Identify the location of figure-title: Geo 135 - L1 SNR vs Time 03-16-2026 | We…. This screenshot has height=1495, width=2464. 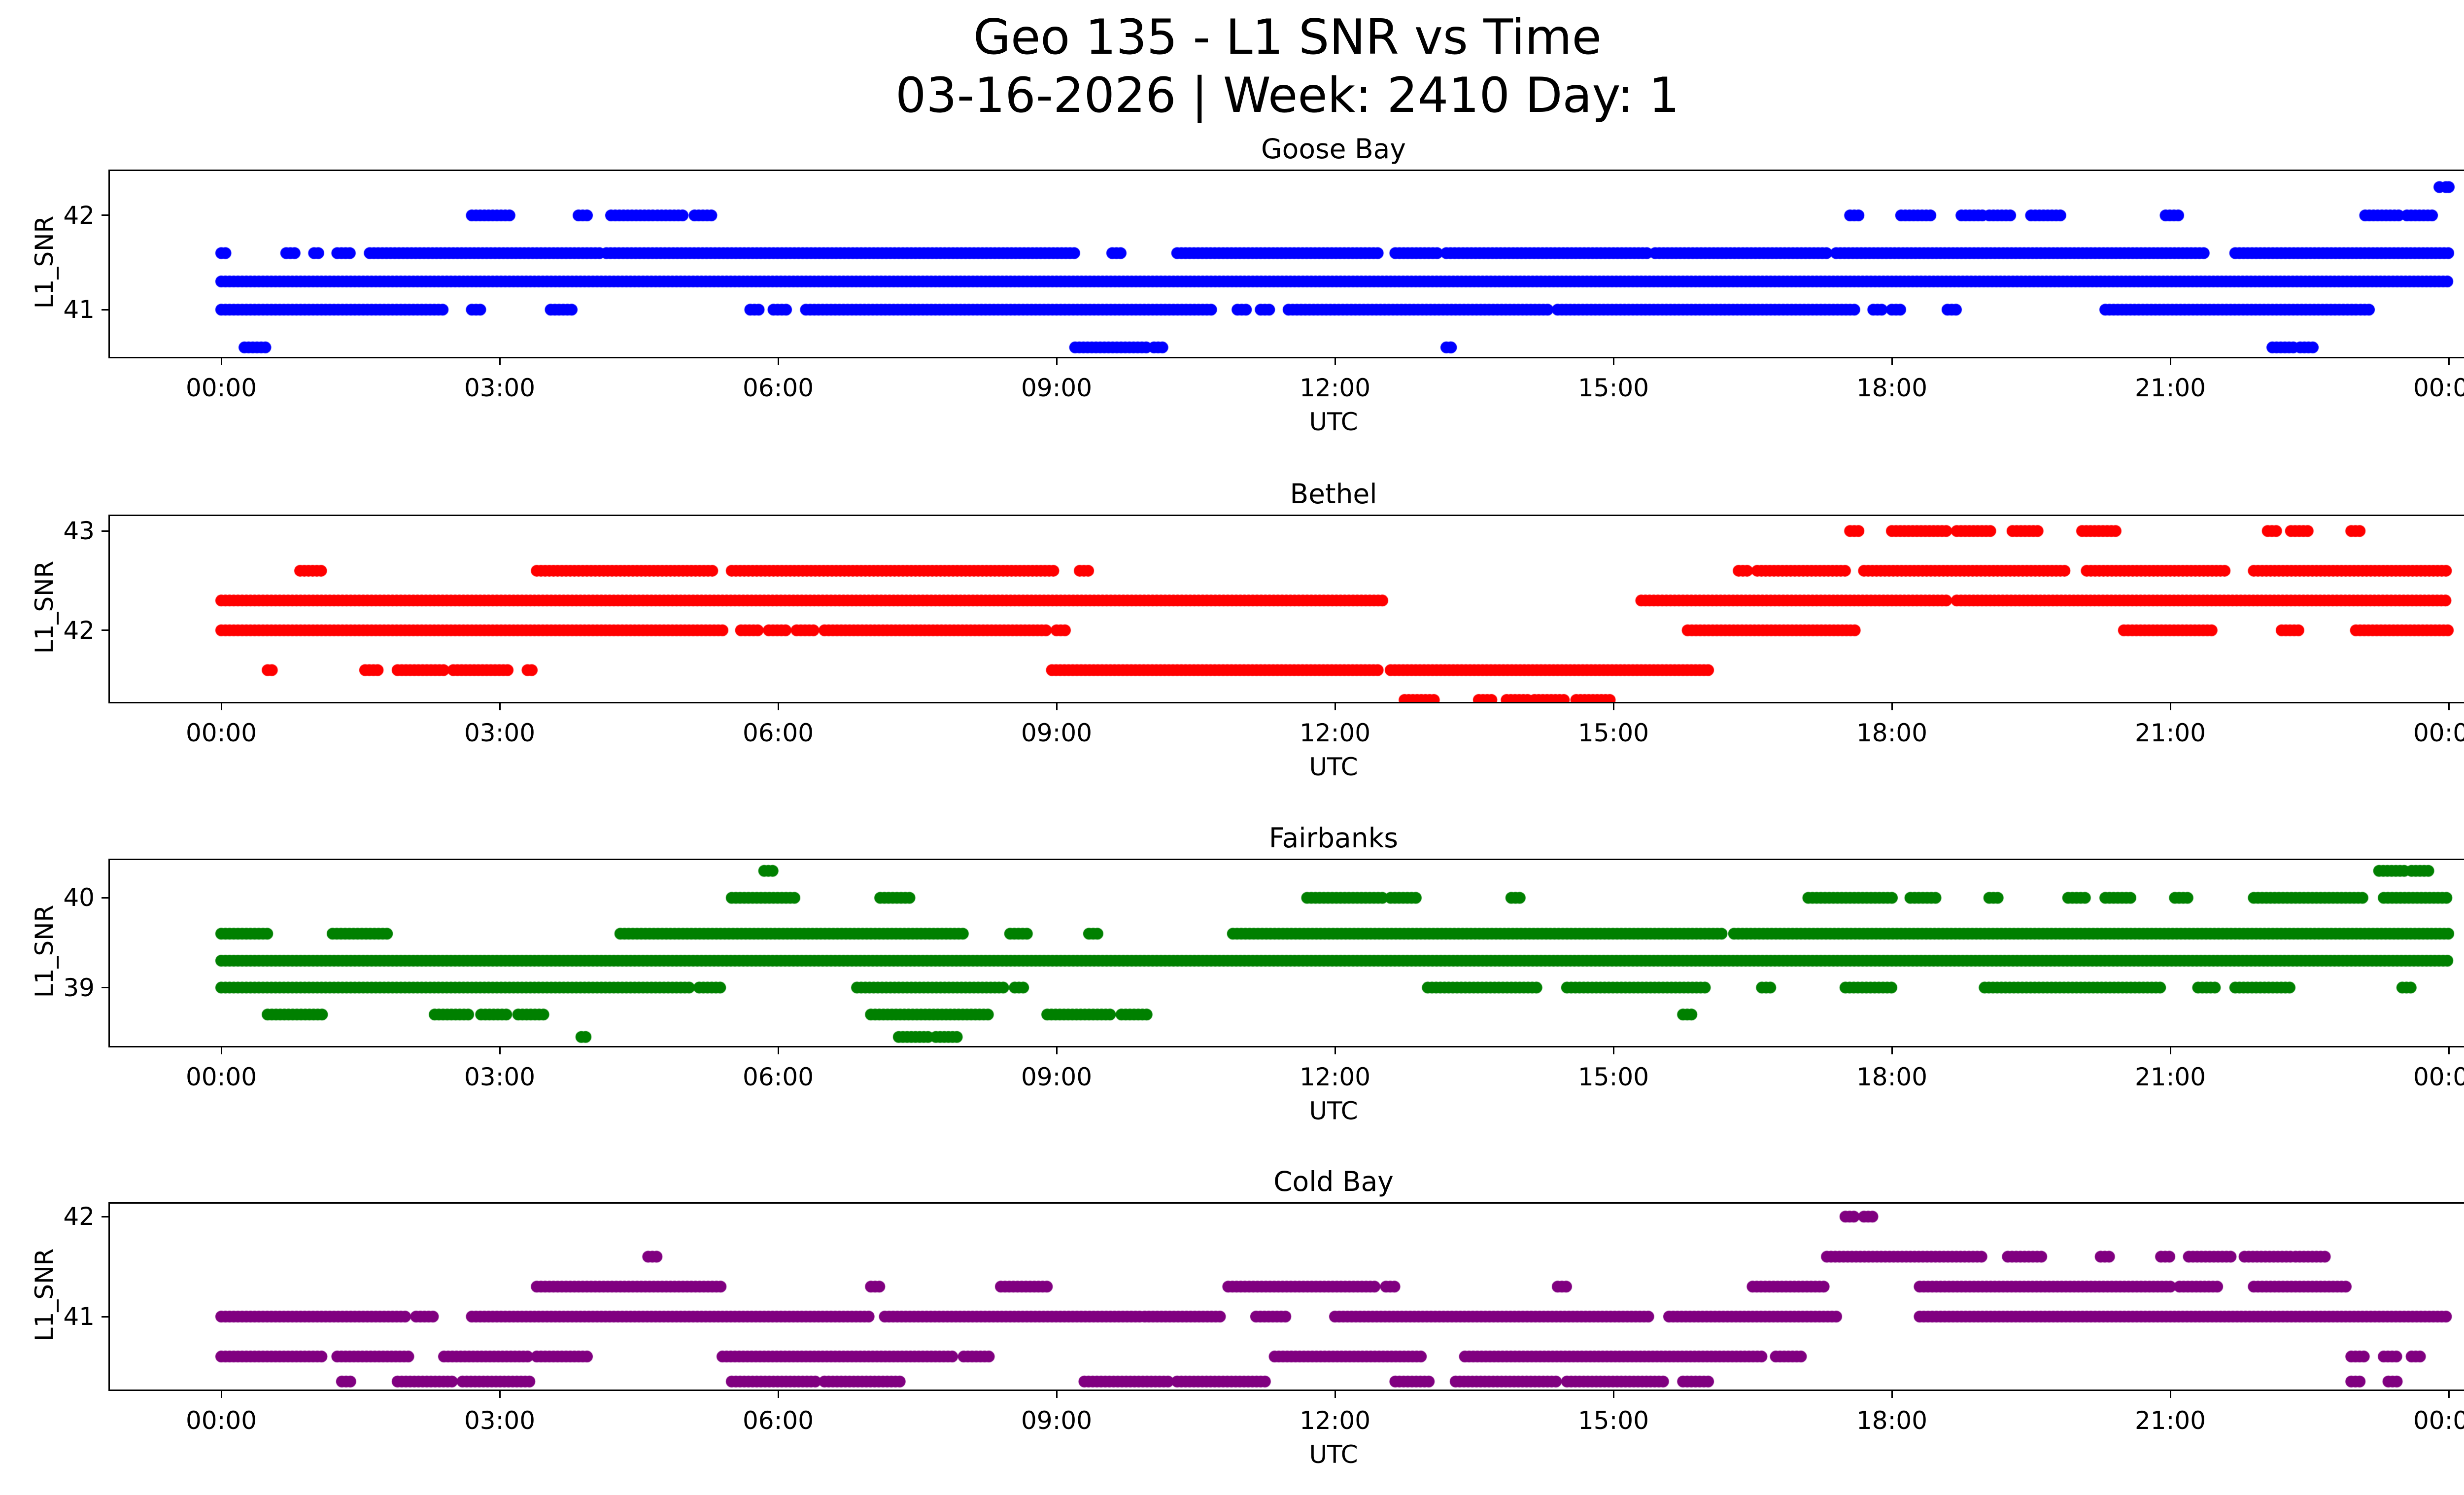
(1232, 67).